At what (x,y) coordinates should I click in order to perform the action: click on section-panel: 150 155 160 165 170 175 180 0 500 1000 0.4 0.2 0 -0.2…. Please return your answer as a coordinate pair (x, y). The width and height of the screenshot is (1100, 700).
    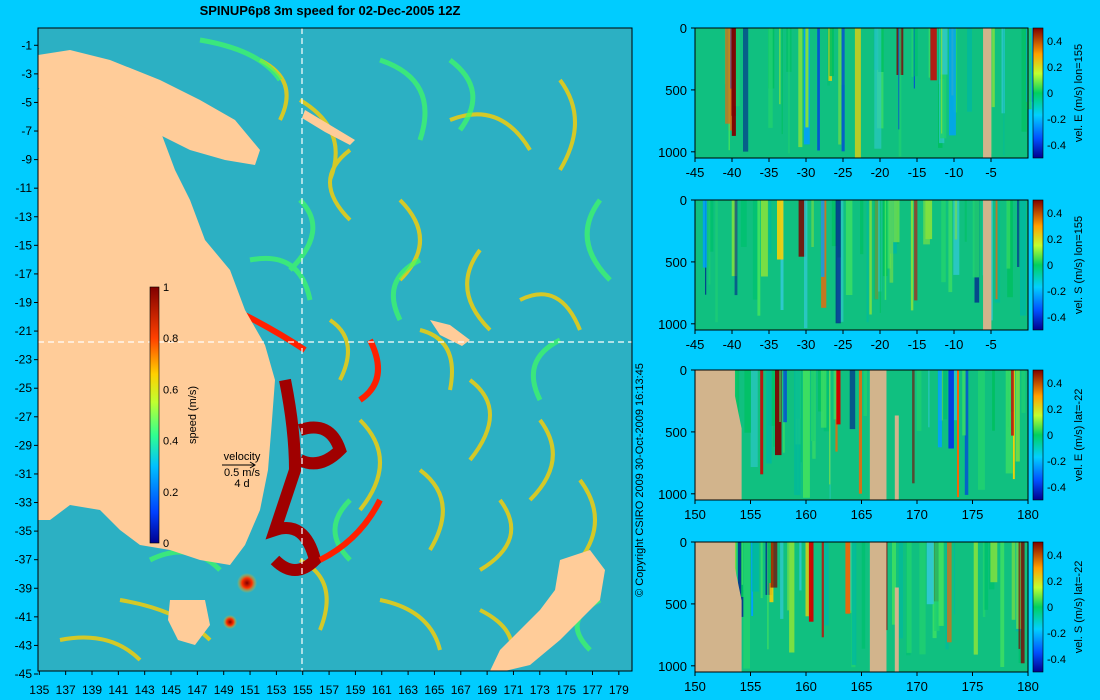
    Looking at the image, I should click on (871, 442).